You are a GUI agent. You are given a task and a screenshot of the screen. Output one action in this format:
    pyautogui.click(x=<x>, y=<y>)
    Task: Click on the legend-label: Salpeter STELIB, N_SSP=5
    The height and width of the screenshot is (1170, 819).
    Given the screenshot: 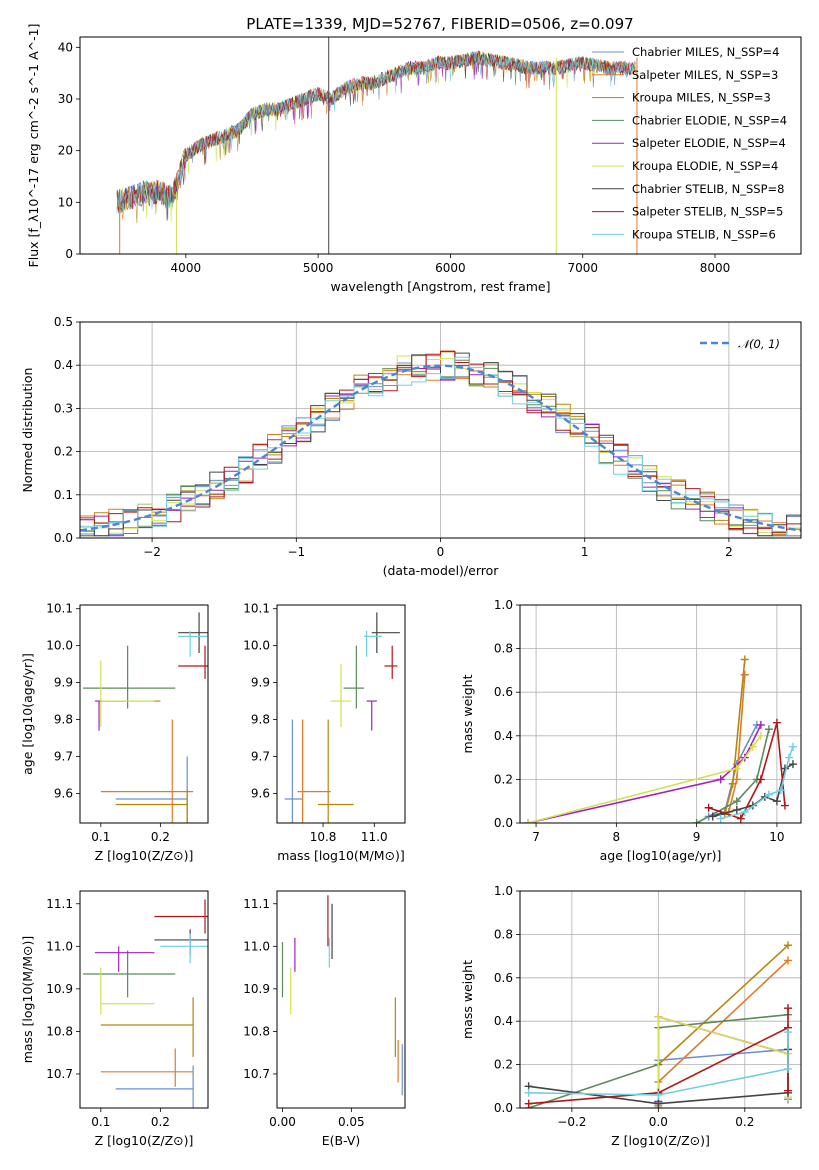 What is the action you would take?
    pyautogui.click(x=707, y=212)
    